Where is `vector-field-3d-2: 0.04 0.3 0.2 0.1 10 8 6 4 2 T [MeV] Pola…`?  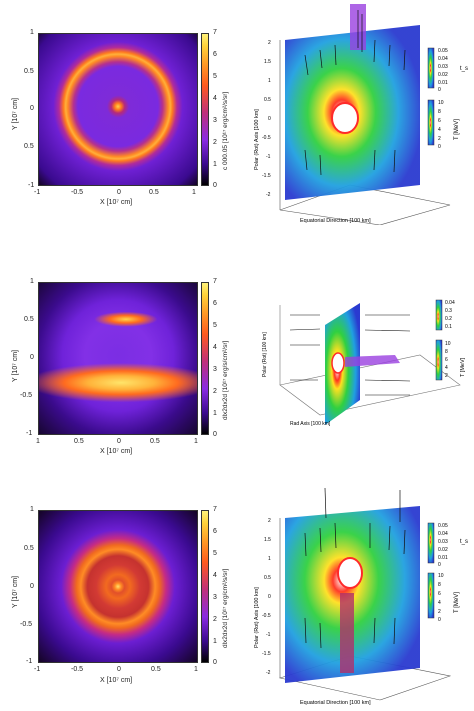
vector-field-3d-2: 0.04 0.3 0.2 0.1 10 8 6 4 2 T [MeV] Pola… is located at coordinates (364, 363).